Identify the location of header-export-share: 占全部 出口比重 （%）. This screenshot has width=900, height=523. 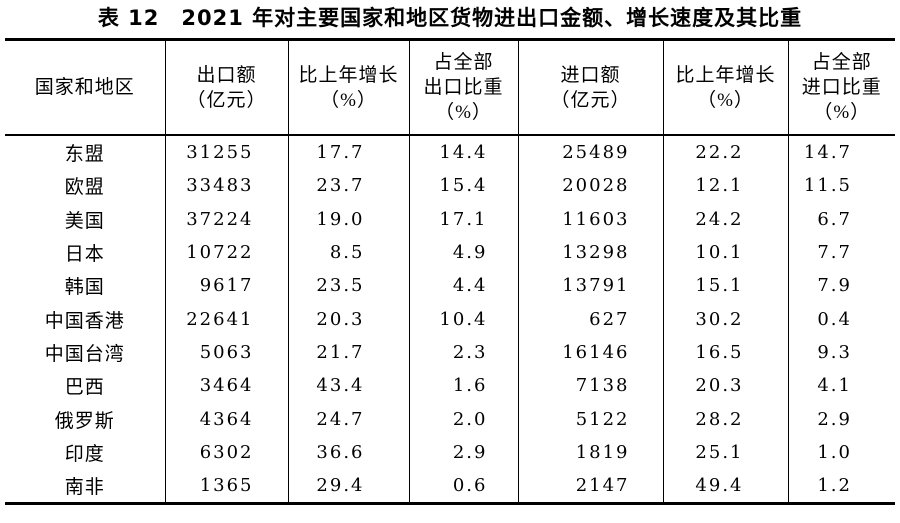
(464, 87).